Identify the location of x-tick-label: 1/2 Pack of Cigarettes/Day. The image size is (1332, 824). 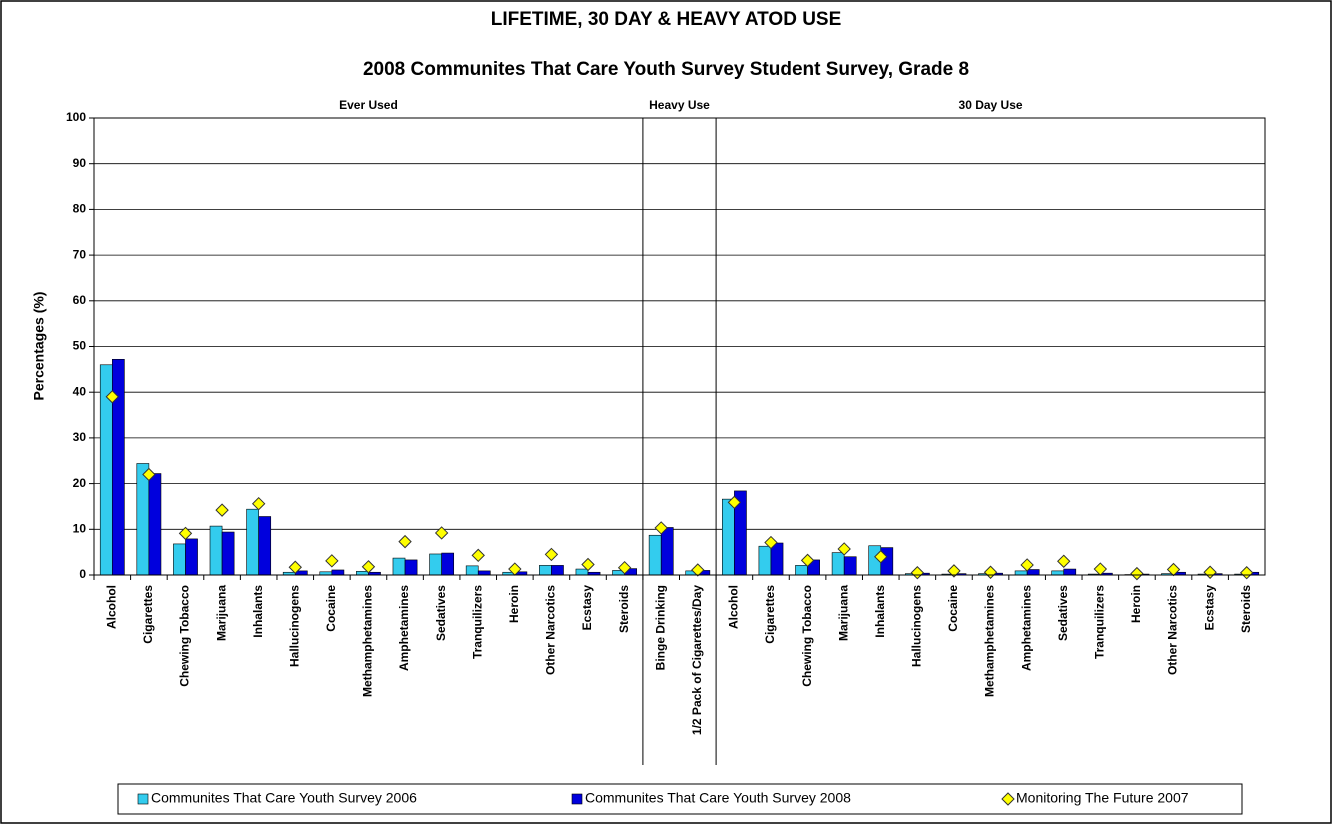
(697, 660).